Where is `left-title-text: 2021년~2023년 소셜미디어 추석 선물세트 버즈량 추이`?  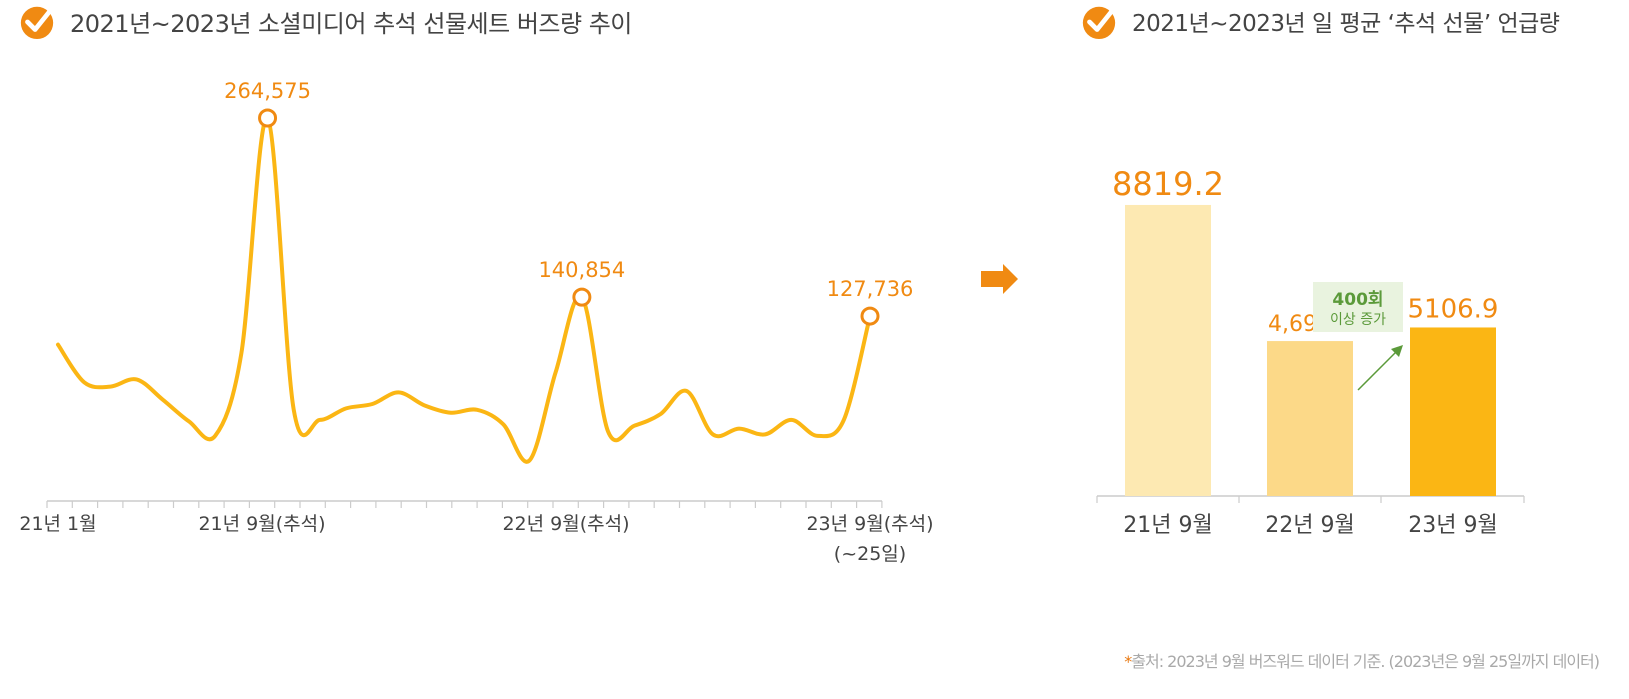 left-title-text: 2021년~2023년 소셜미디어 추석 선물세트 버즈량 추이 is located at coordinates (351, 23).